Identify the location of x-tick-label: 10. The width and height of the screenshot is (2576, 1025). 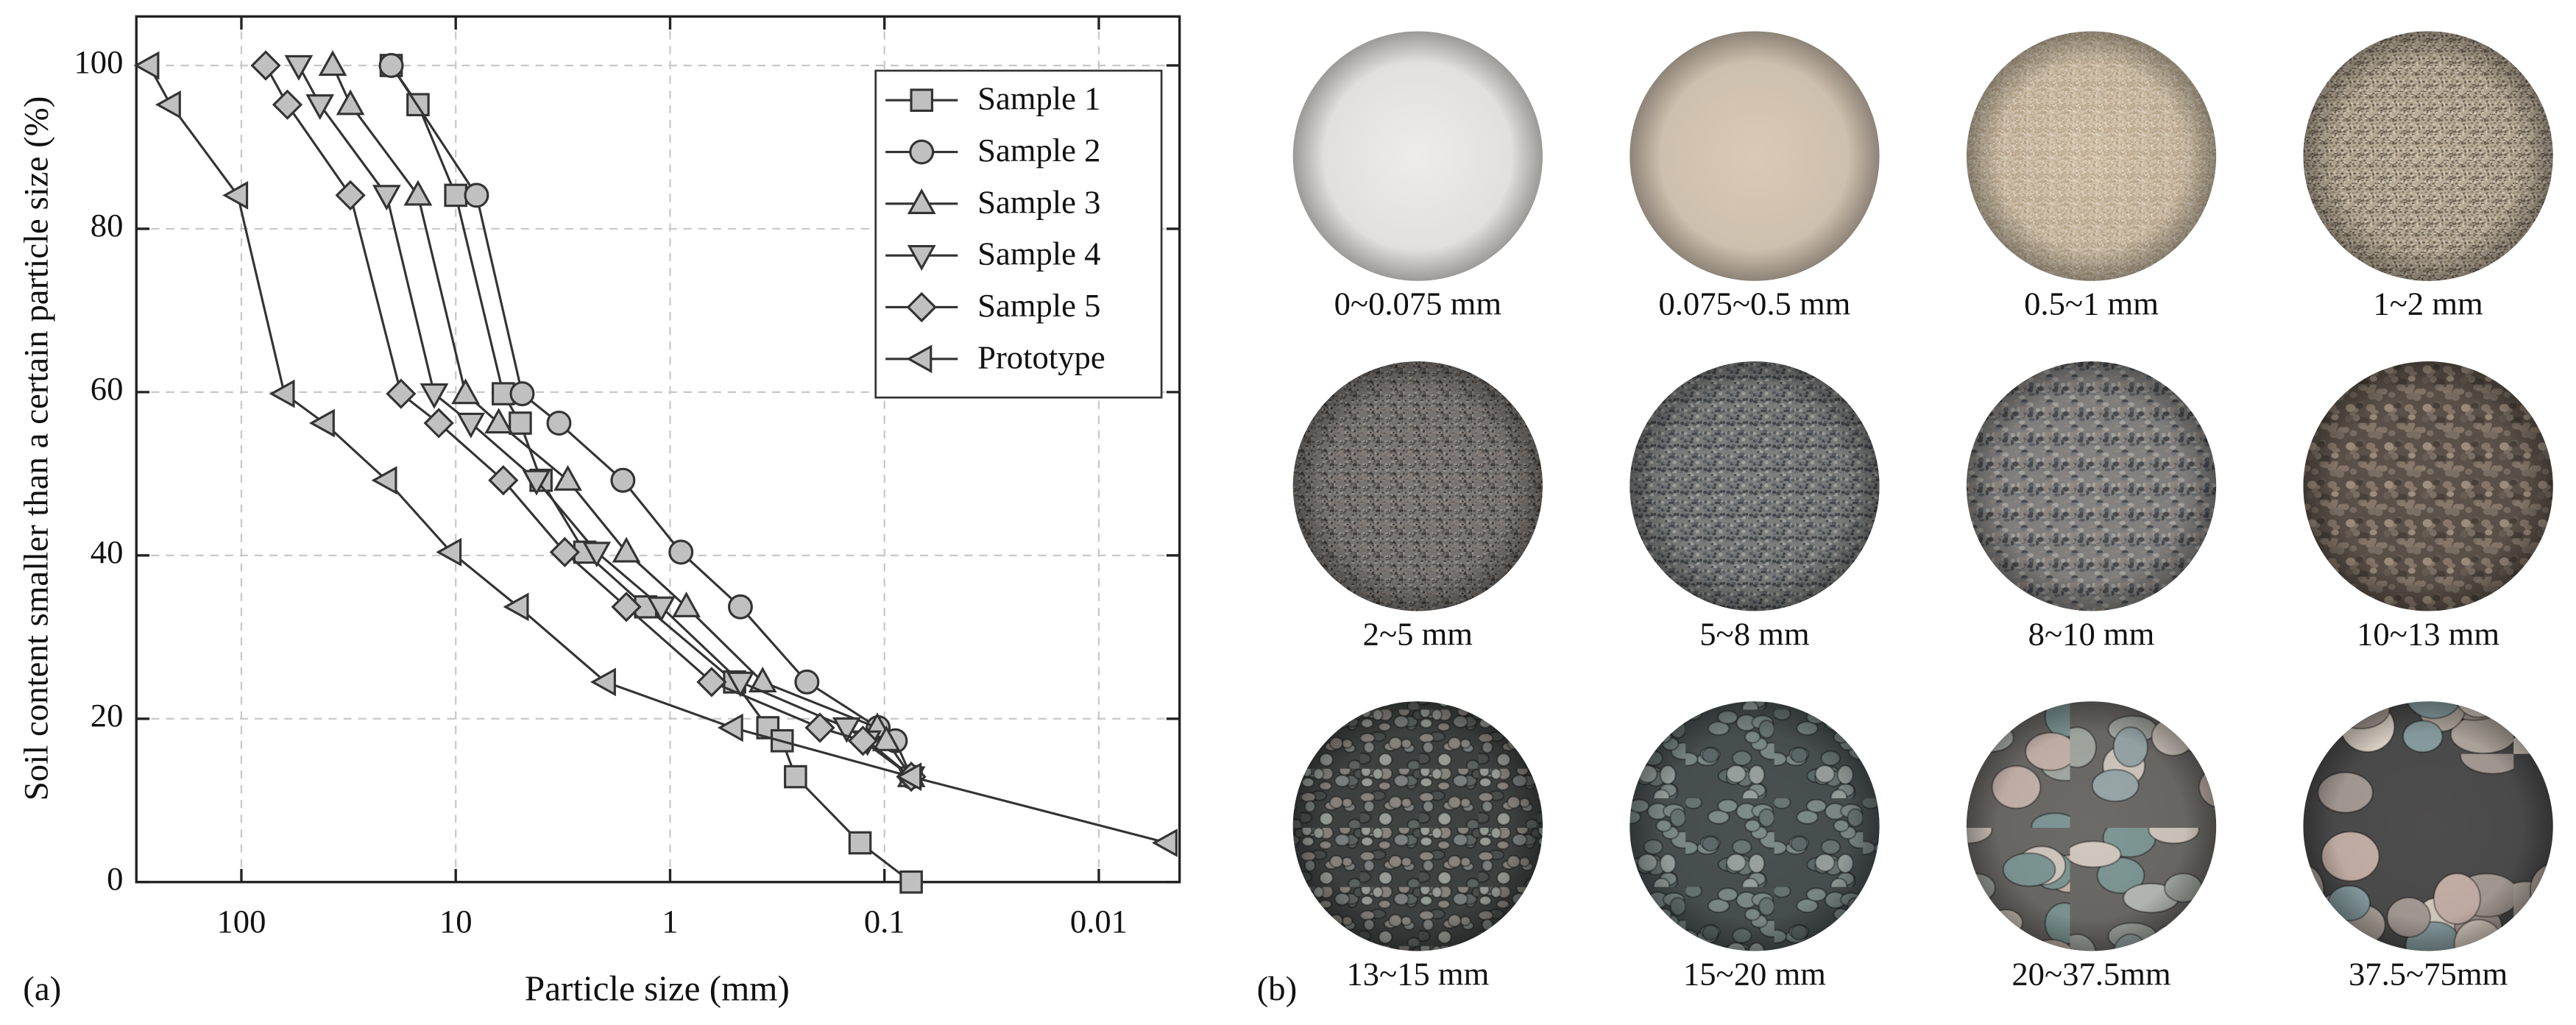
(456, 921).